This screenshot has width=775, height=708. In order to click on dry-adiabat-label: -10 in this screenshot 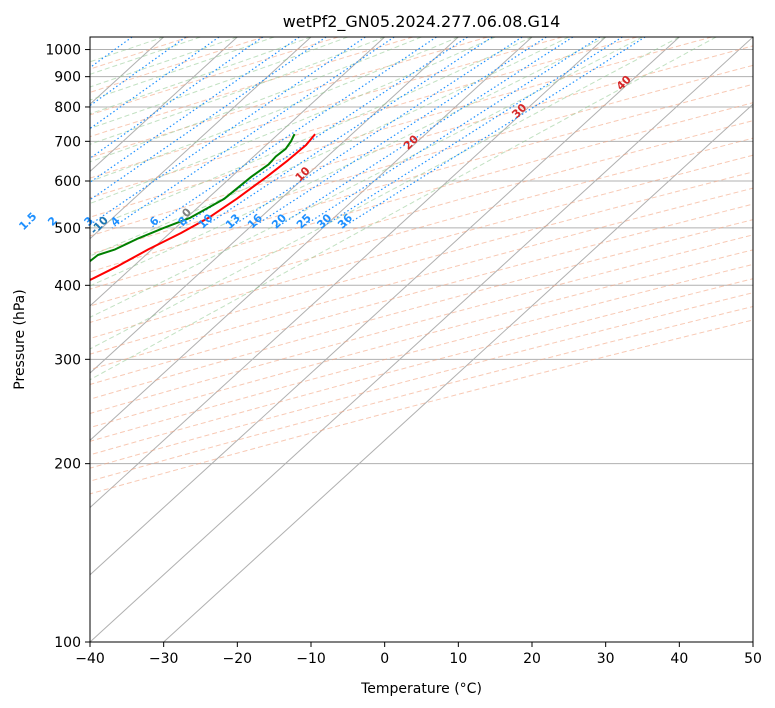, I will do `click(99, 225)`.